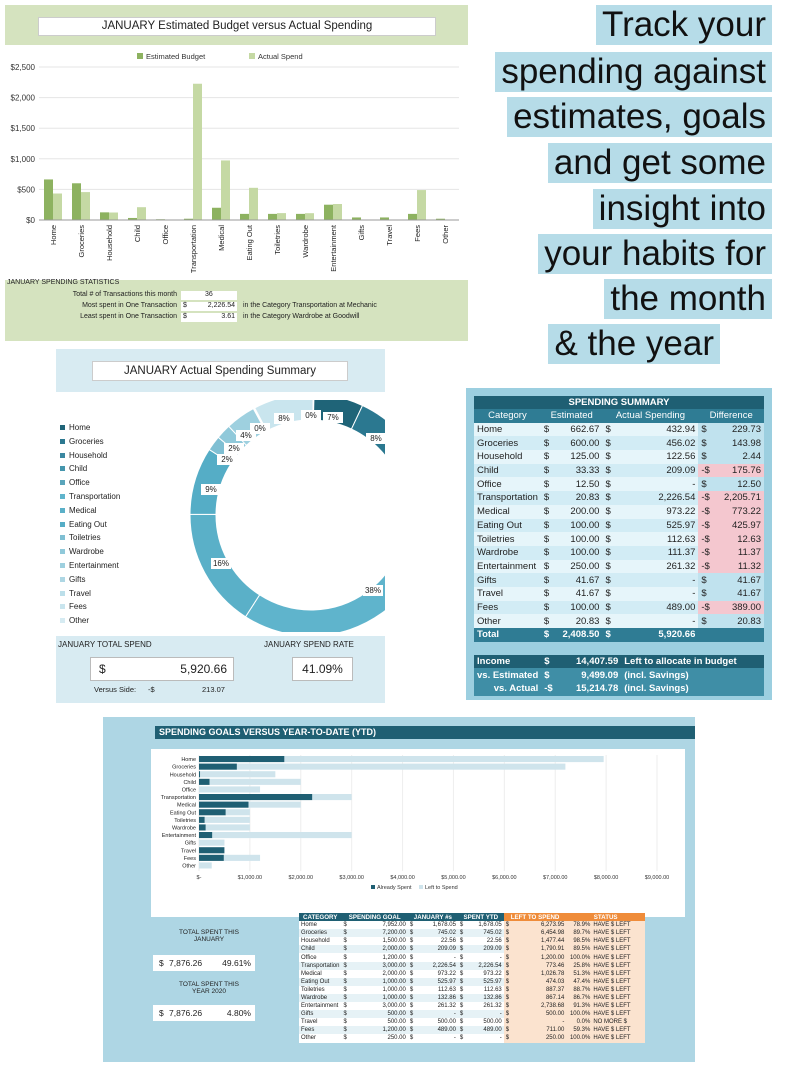 Image resolution: width=794 pixels, height=1080 pixels. What do you see at coordinates (555, 878) in the screenshot?
I see `x-tick-label: $7,000.00` at bounding box center [555, 878].